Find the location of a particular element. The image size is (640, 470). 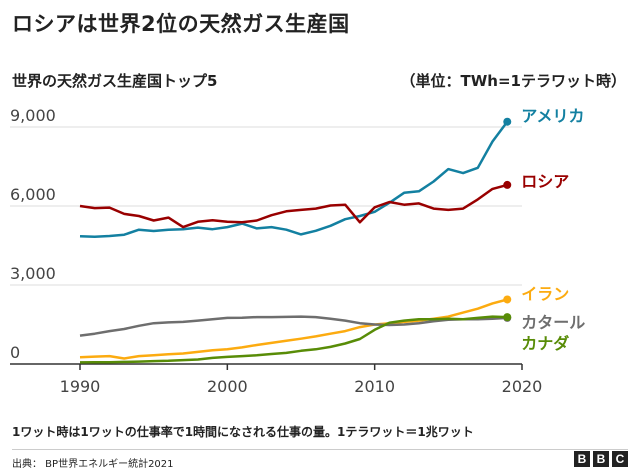

series-label: カナダ is located at coordinates (545, 343).